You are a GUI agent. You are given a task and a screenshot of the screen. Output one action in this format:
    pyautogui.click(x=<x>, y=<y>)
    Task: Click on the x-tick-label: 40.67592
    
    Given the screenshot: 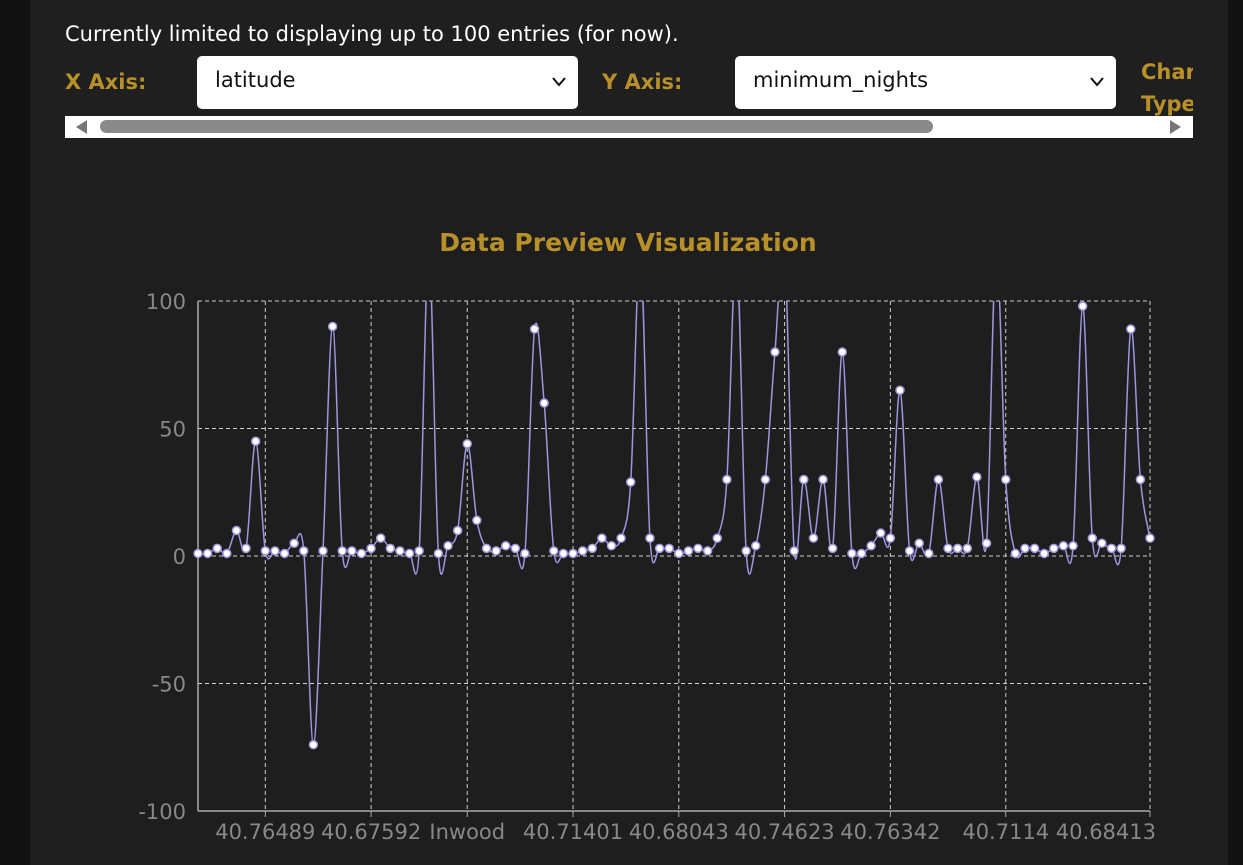 What is the action you would take?
    pyautogui.click(x=371, y=832)
    